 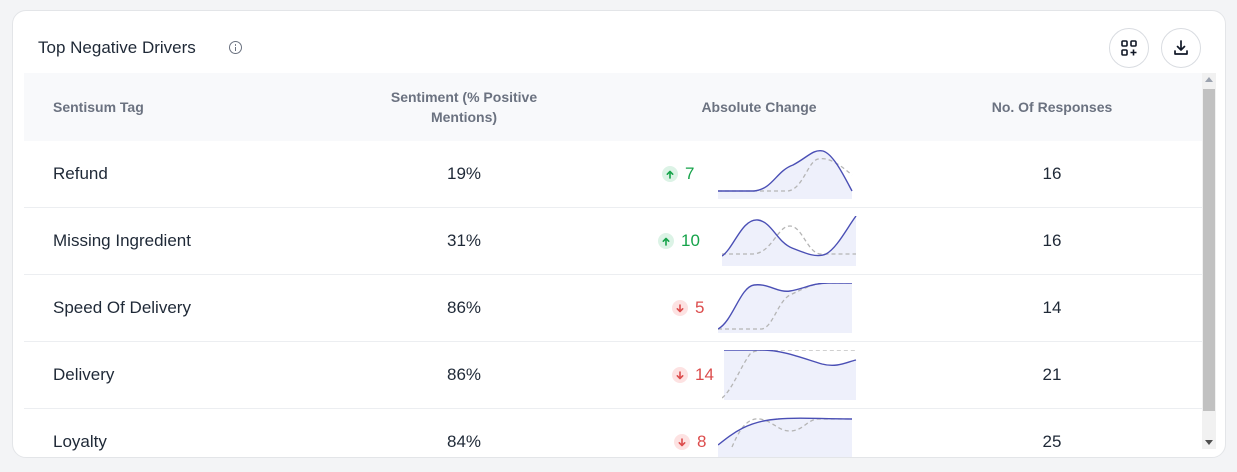 What do you see at coordinates (1052, 107) in the screenshot?
I see `column-header-responses: No. Of Responses` at bounding box center [1052, 107].